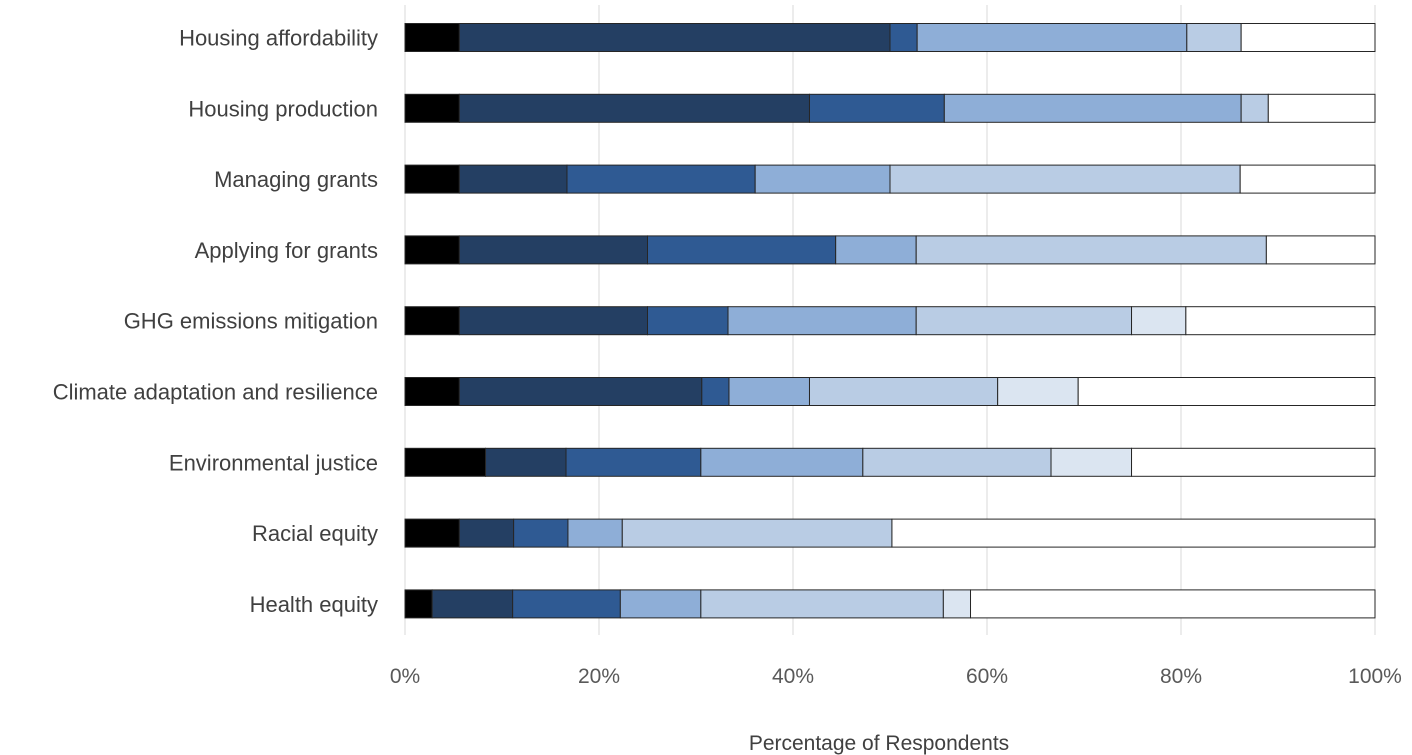  I want to click on category-label: Managing grants, so click(296, 179).